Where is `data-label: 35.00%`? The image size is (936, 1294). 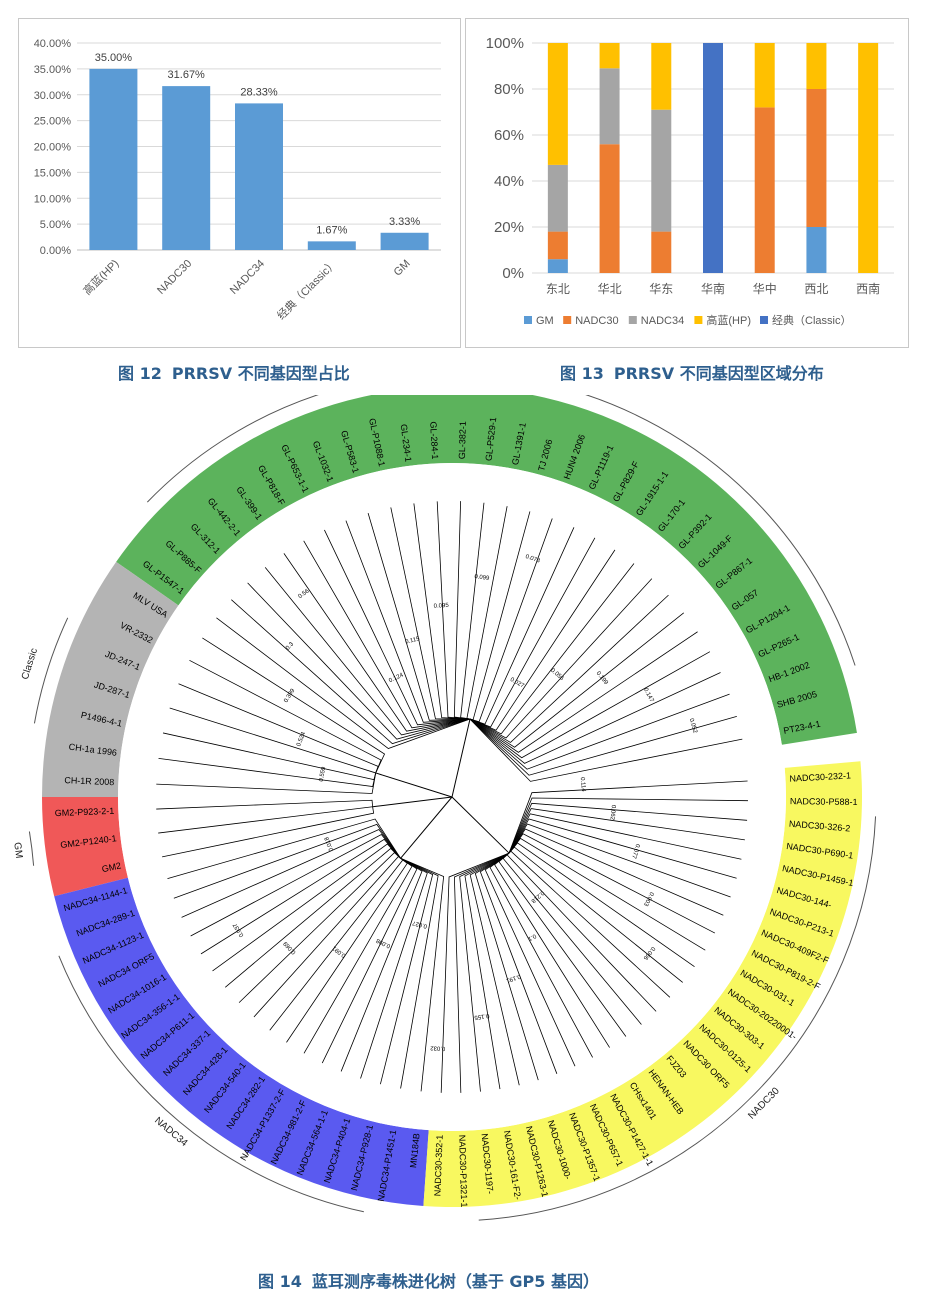 data-label: 35.00% is located at coordinates (114, 58).